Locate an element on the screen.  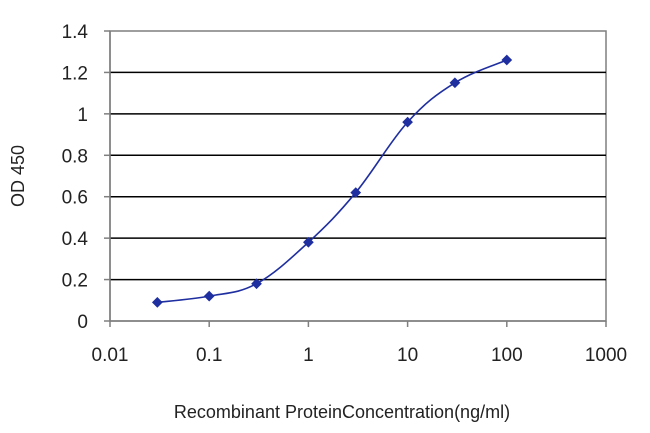
y-tick-label: 0.8 is located at coordinates (75, 156).